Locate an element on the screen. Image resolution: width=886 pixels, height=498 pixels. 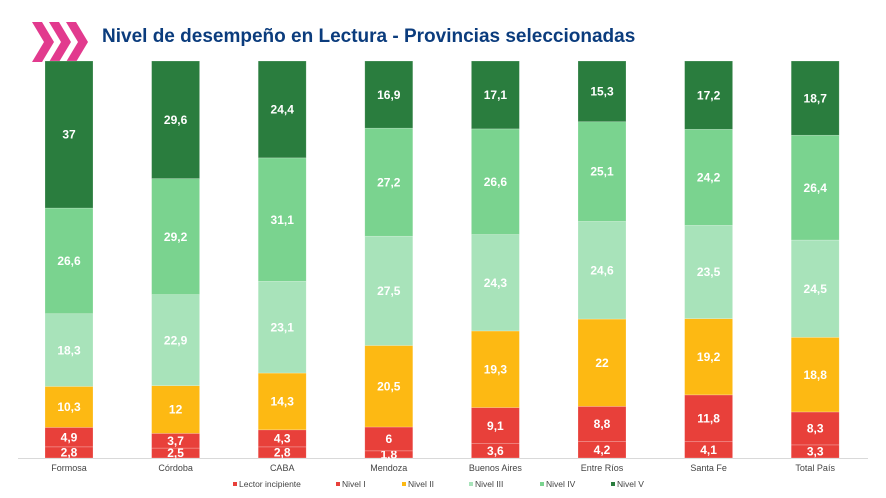
data-label: 4,9 is located at coordinates (69, 437).